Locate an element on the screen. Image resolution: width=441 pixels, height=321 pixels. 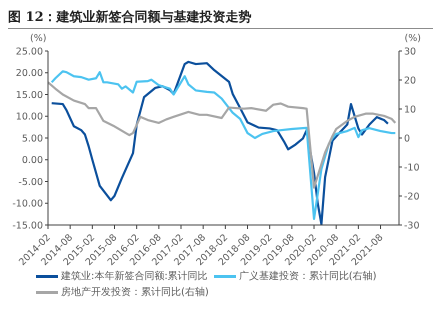
legend-label: 建筑业:本年新签合同额:累计同比 is located at coordinates (134, 276).